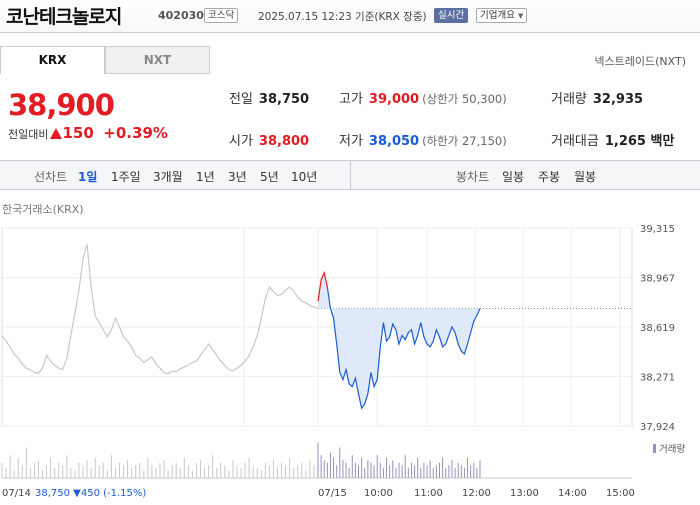  What do you see at coordinates (269, 177) in the screenshot?
I see `period-5y: 5년` at bounding box center [269, 177].